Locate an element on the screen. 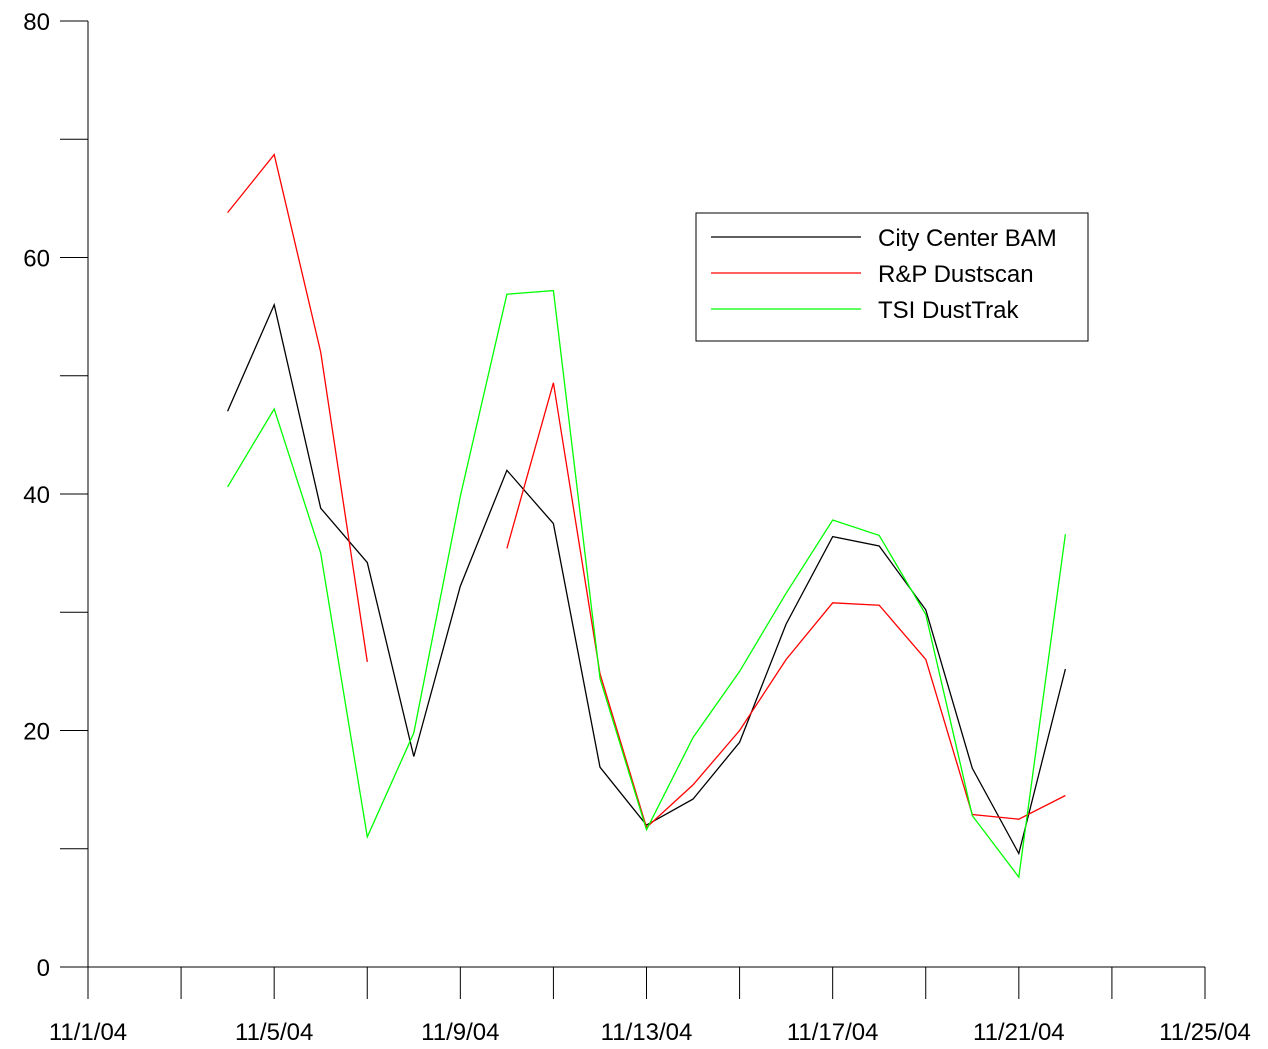  x-tick-label: 11/1/04 is located at coordinates (88, 1032).